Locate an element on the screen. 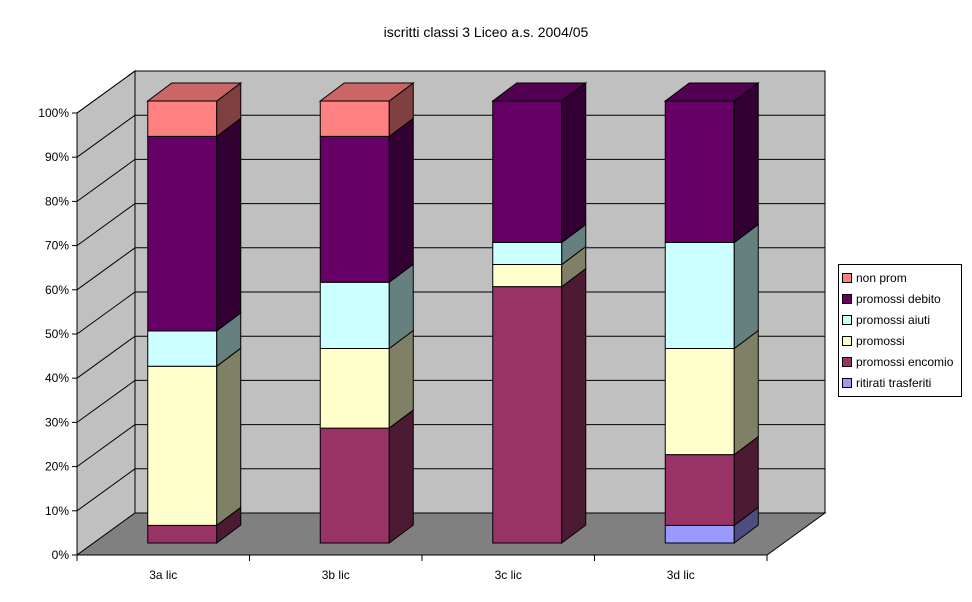  legend-item: ritirati trasferiti is located at coordinates (900, 382).